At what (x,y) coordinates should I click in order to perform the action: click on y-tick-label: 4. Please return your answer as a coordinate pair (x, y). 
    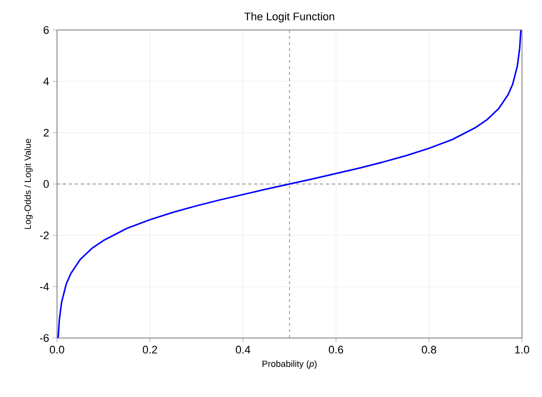
    Looking at the image, I should click on (46, 82).